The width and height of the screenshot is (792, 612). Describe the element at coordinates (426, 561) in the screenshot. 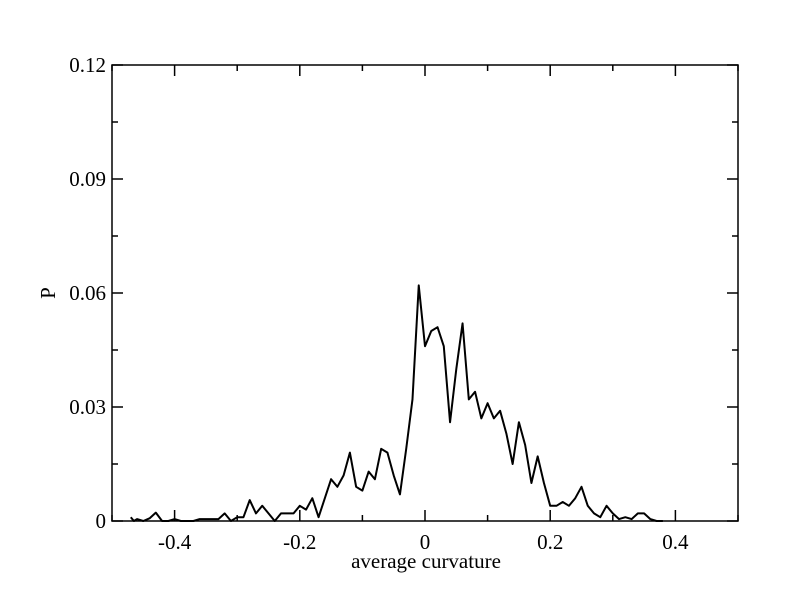

I see `x-axis-title: average curvature` at that location.